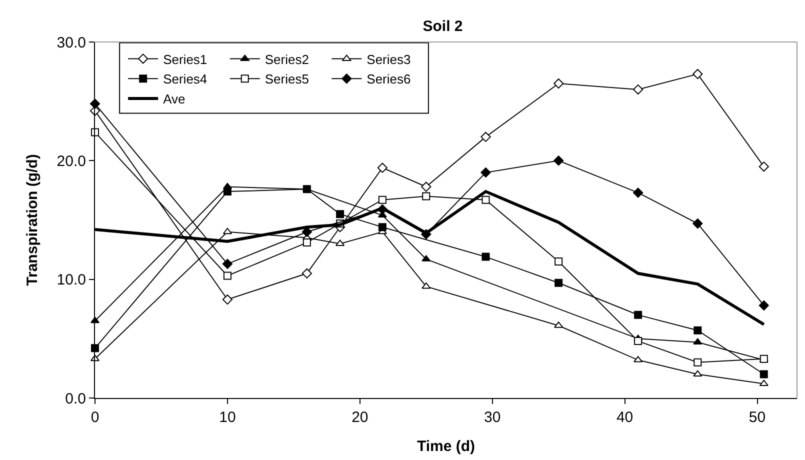 Image resolution: width=805 pixels, height=460 pixels. What do you see at coordinates (185, 59) in the screenshot?
I see `legend-label: Series1` at bounding box center [185, 59].